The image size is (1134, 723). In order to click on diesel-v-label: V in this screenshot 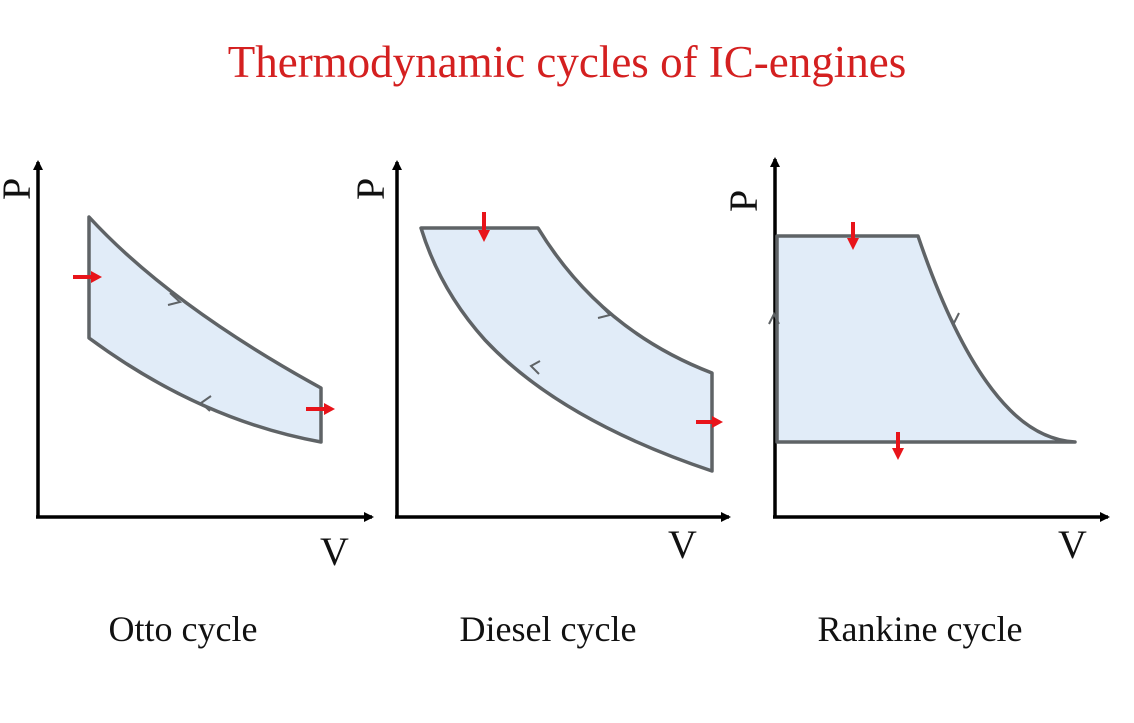, I will do `click(682, 544)`.